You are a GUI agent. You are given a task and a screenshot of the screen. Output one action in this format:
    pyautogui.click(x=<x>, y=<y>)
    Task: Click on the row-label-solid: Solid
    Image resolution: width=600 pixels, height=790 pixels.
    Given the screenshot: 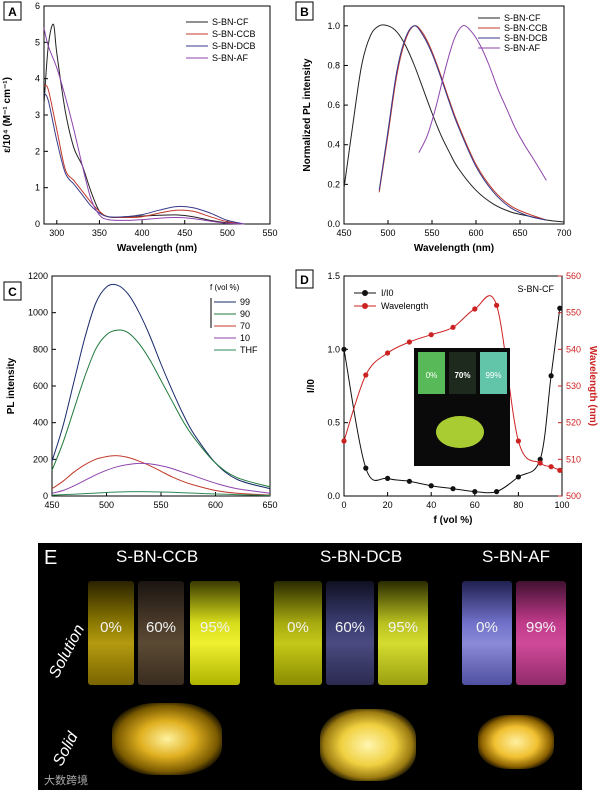 What is the action you would take?
    pyautogui.click(x=66, y=749)
    